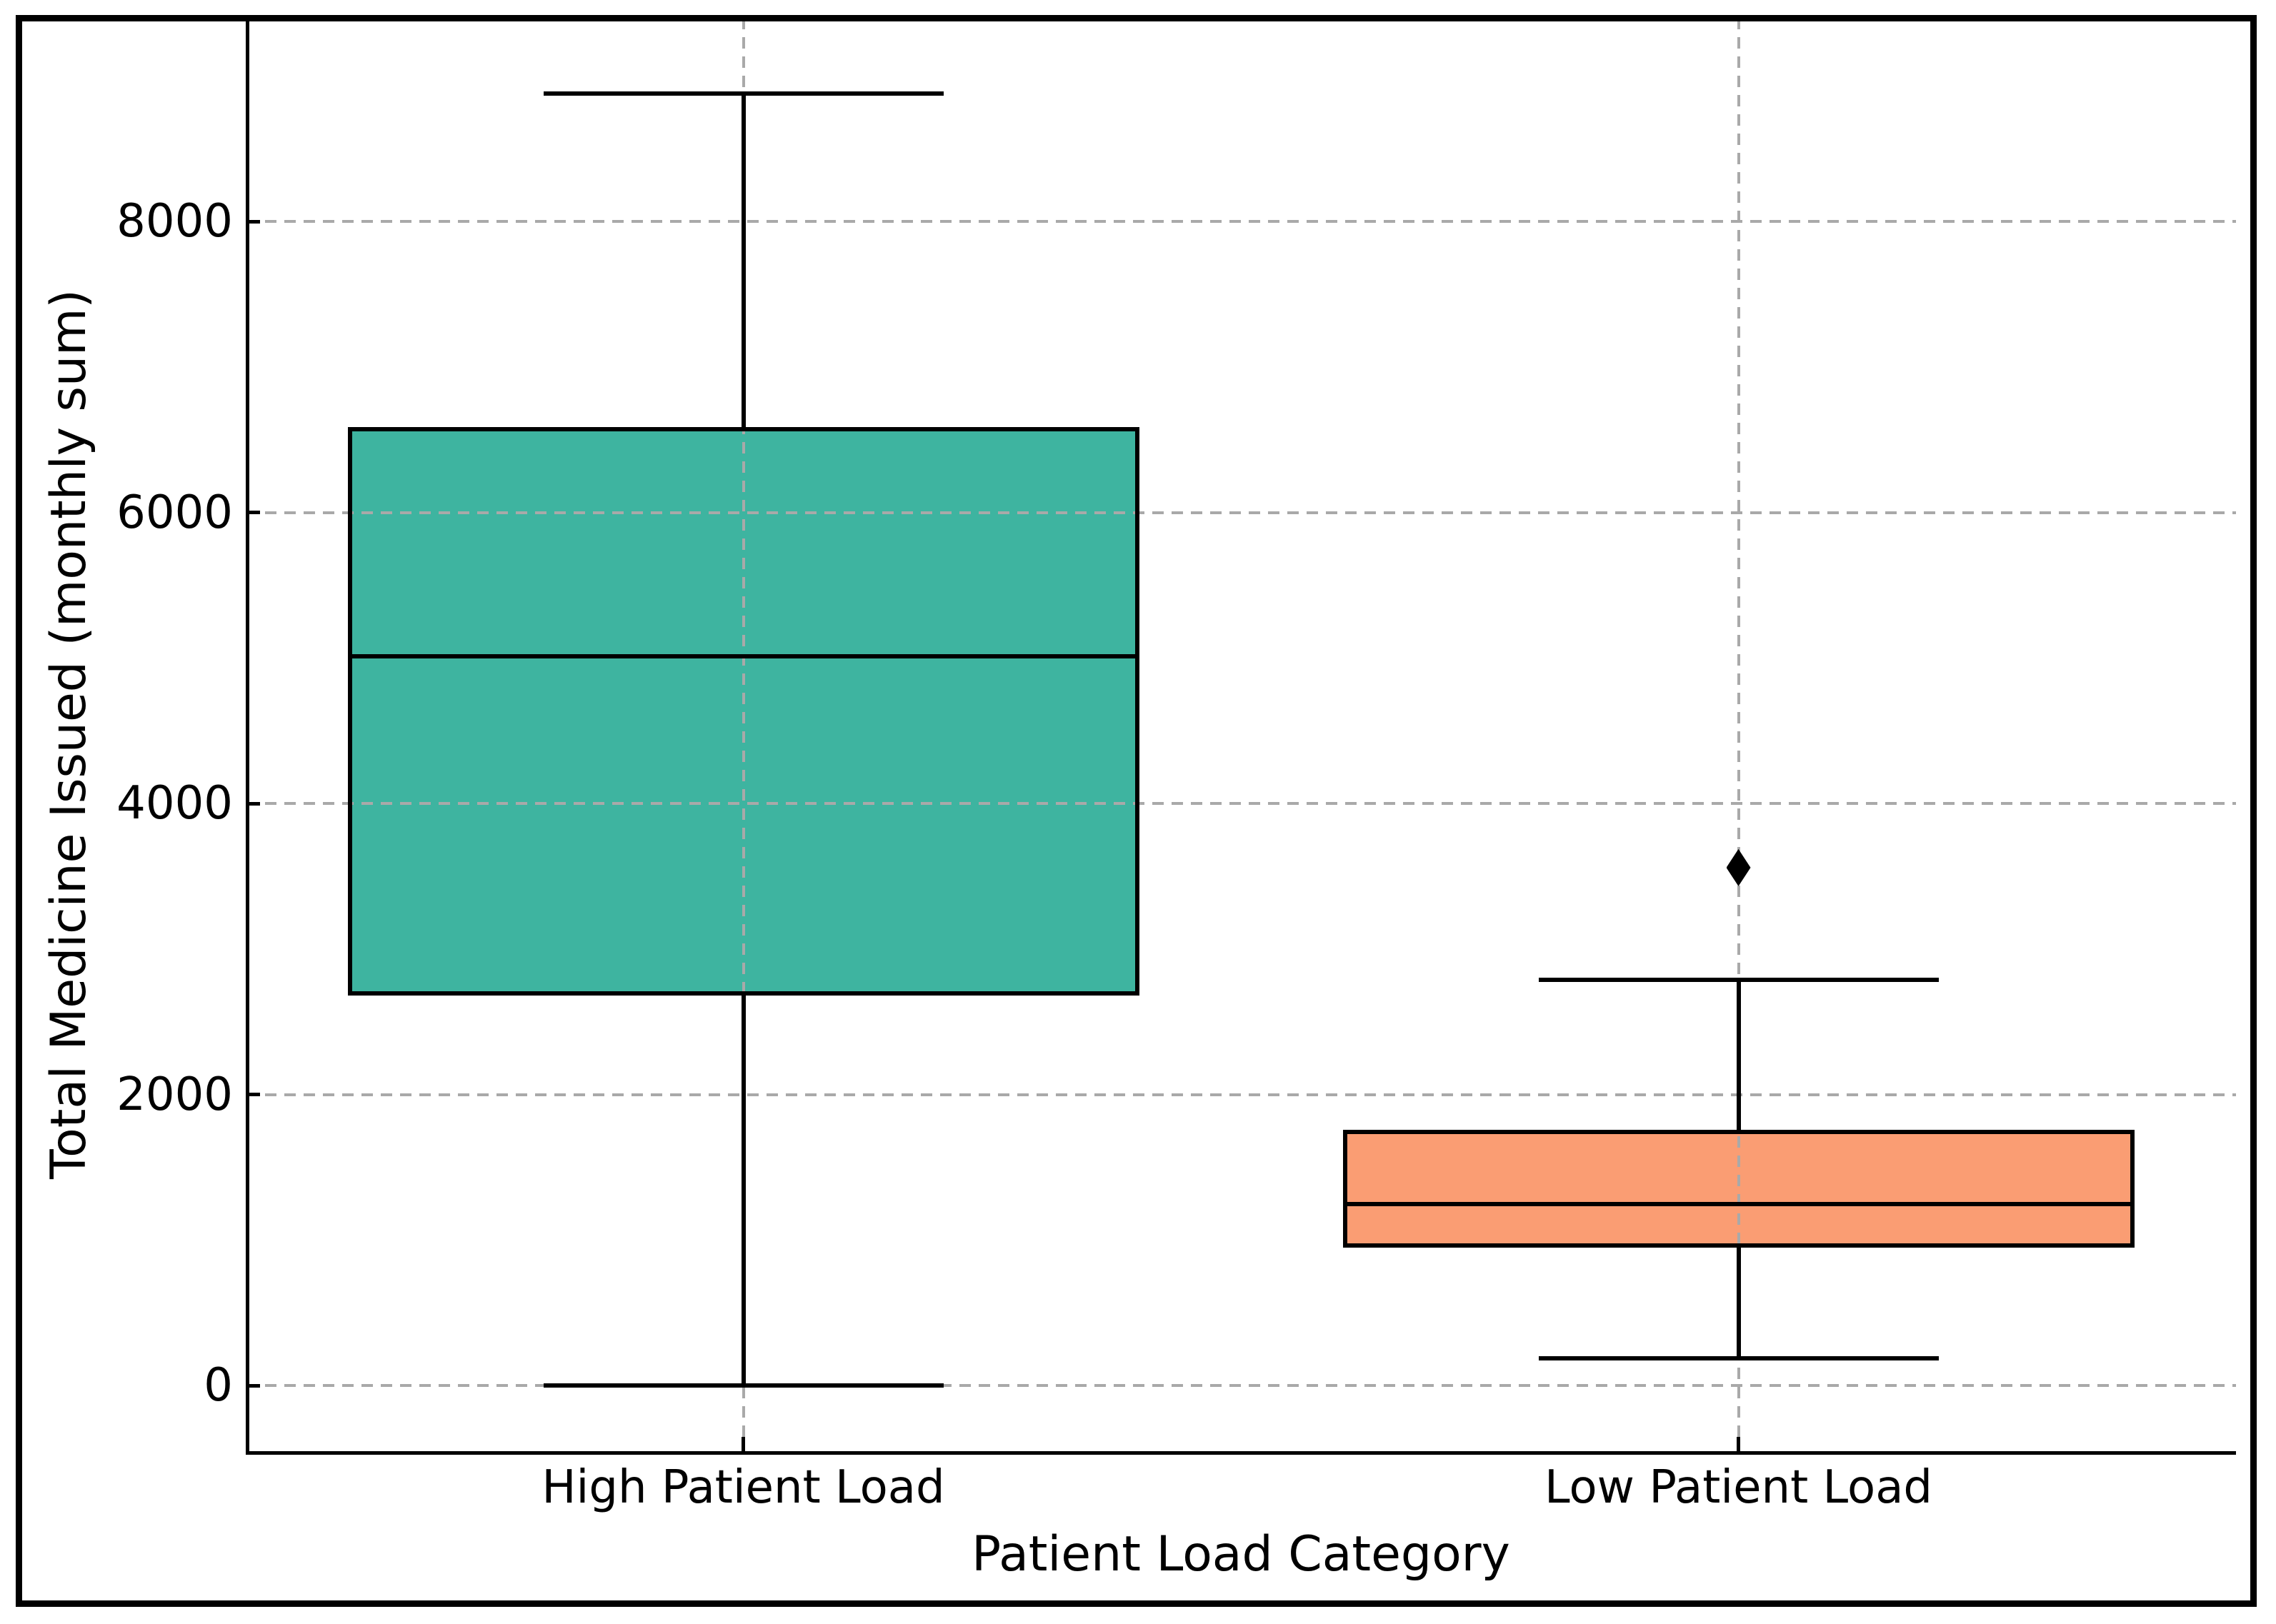 This screenshot has height=1624, width=2276. Describe the element at coordinates (1738, 1488) in the screenshot. I see `x-tick-label: Low Patient Load` at that location.